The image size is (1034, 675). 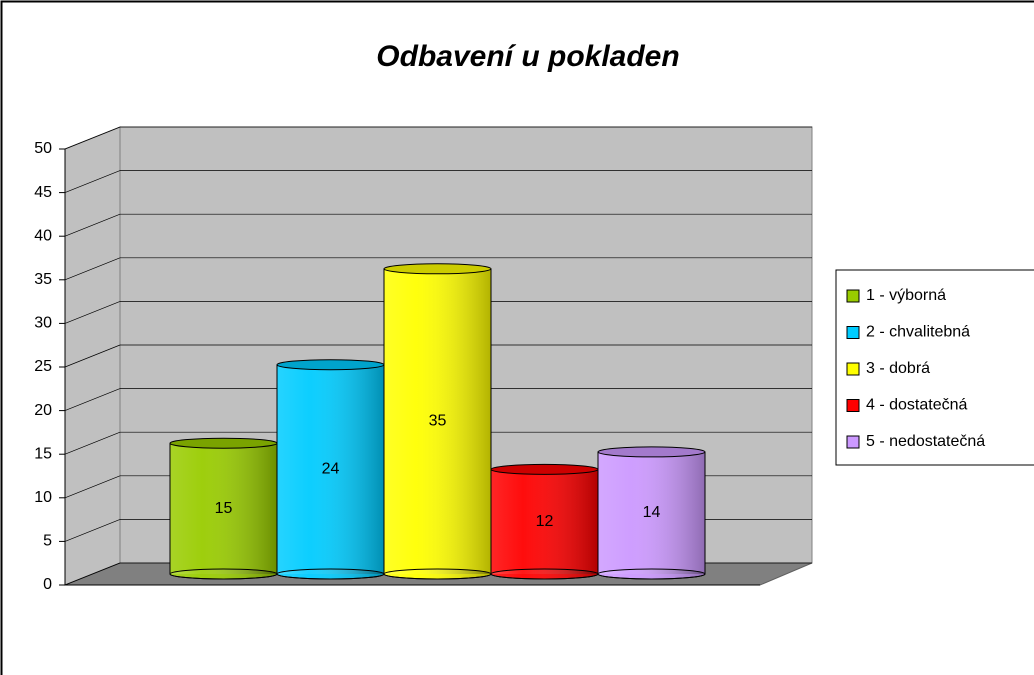 What do you see at coordinates (527, 56) in the screenshot?
I see `chart-title: Odbavení u pokladen` at bounding box center [527, 56].